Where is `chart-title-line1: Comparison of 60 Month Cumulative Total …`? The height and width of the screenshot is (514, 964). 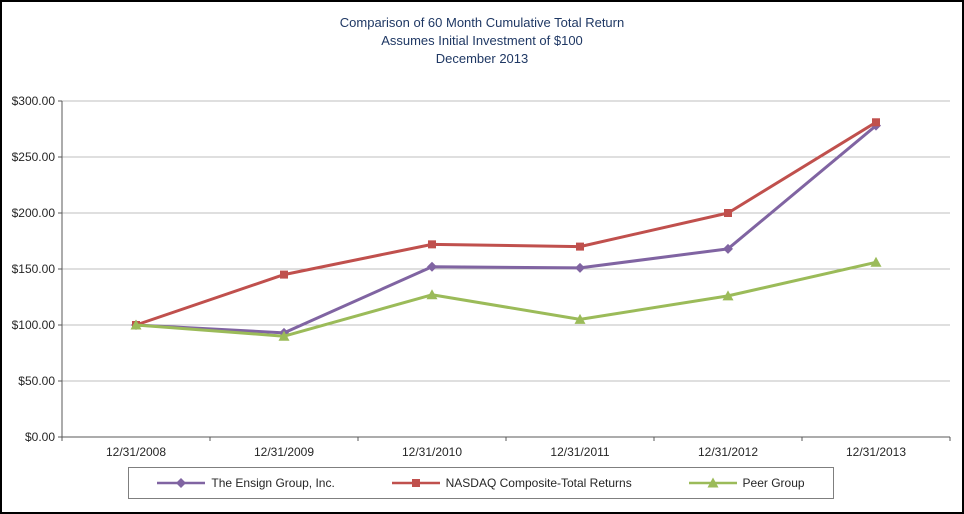 chart-title-line1: Comparison of 60 Month Cumulative Total … is located at coordinates (482, 22).